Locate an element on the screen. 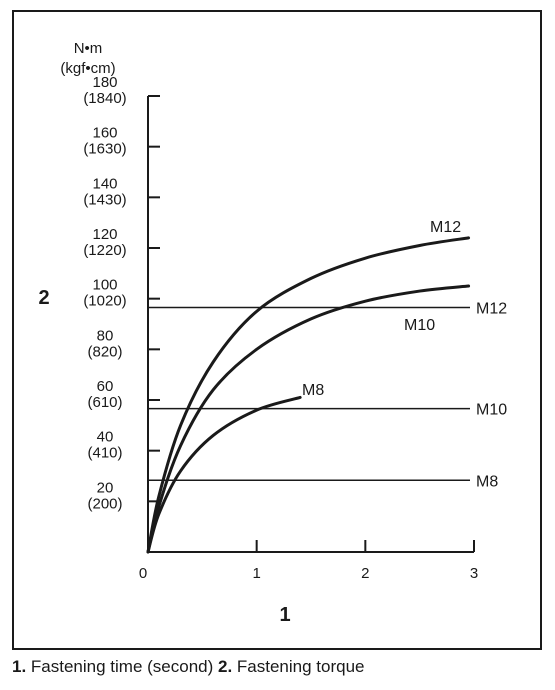  y-tick-label-120: 120 is located at coordinates (104, 234).